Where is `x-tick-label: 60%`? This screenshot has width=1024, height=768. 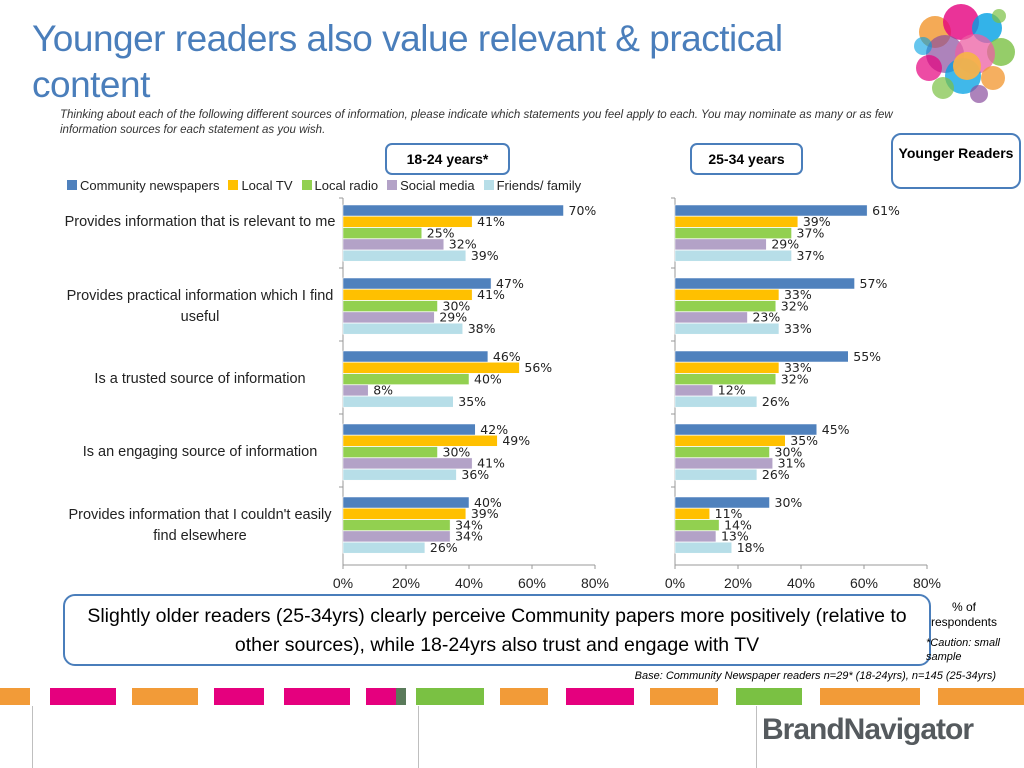 x-tick-label: 60% is located at coordinates (532, 583).